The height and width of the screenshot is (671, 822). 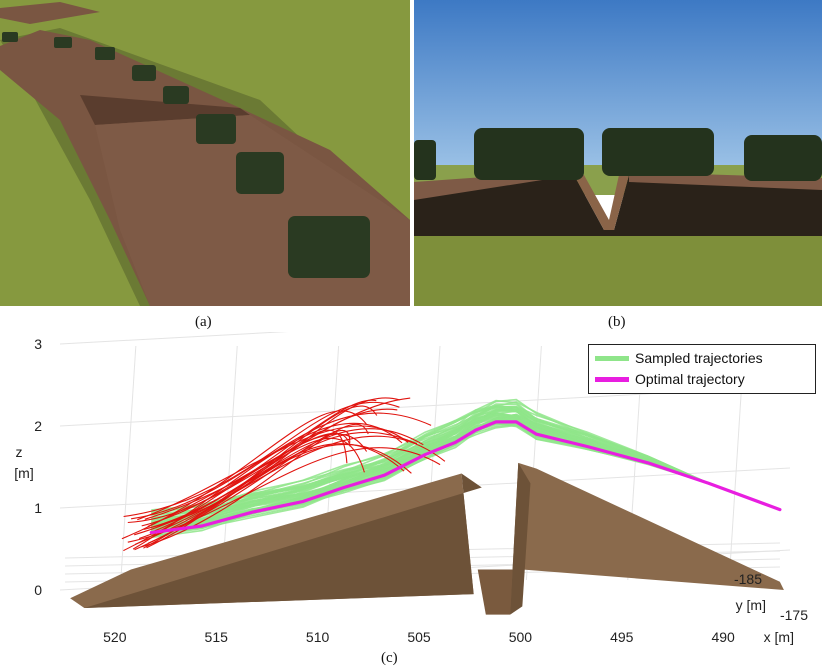 I want to click on legend-item-optimal: Optimal trajectory, so click(x=670, y=379).